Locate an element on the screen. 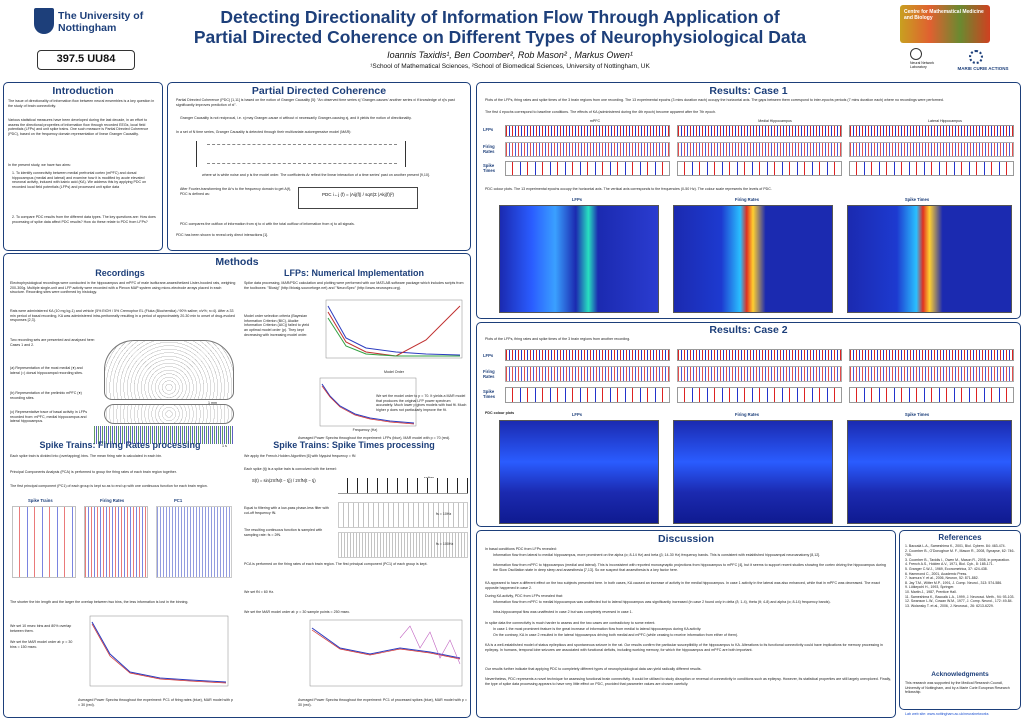 The image size is (1024, 720). case1-spikes-lateral is located at coordinates (931, 168).